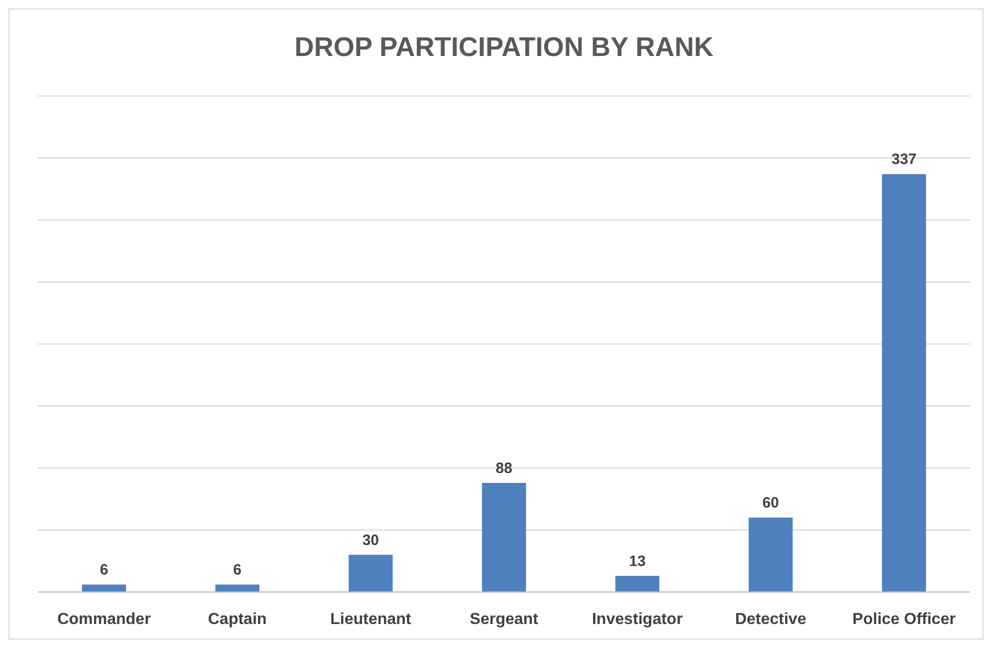 This screenshot has width=992, height=645. What do you see at coordinates (504, 619) in the screenshot?
I see `x-tick-label: Sergeant` at bounding box center [504, 619].